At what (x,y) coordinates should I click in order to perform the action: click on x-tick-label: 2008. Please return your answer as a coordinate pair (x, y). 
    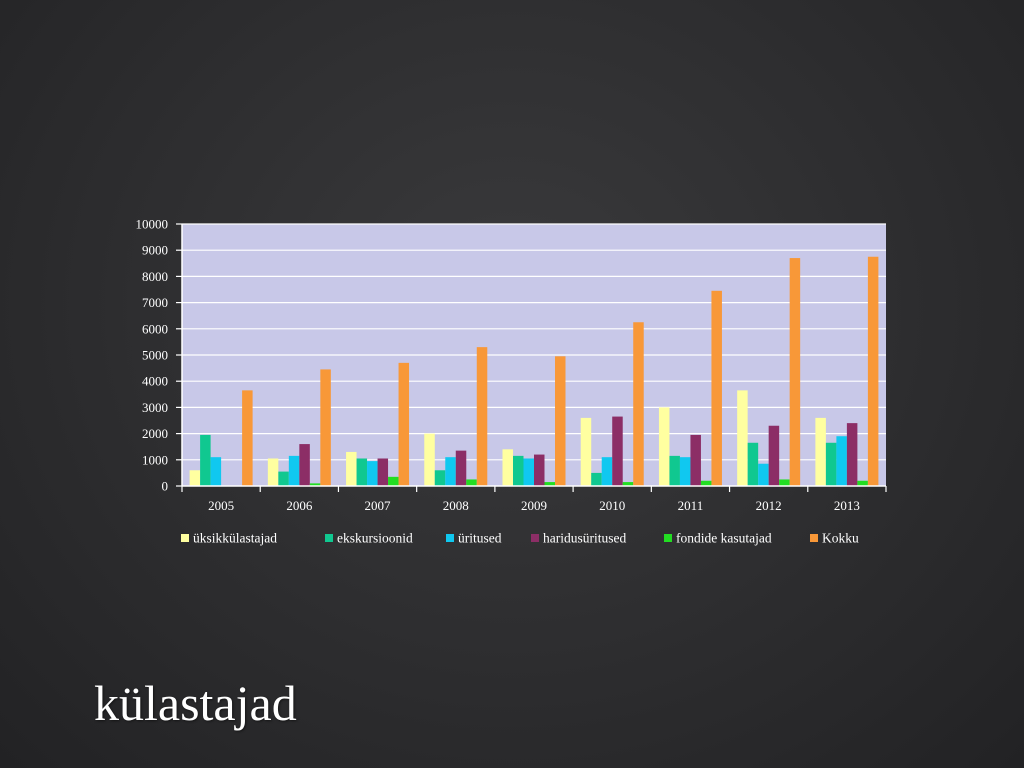
    Looking at the image, I should click on (456, 505).